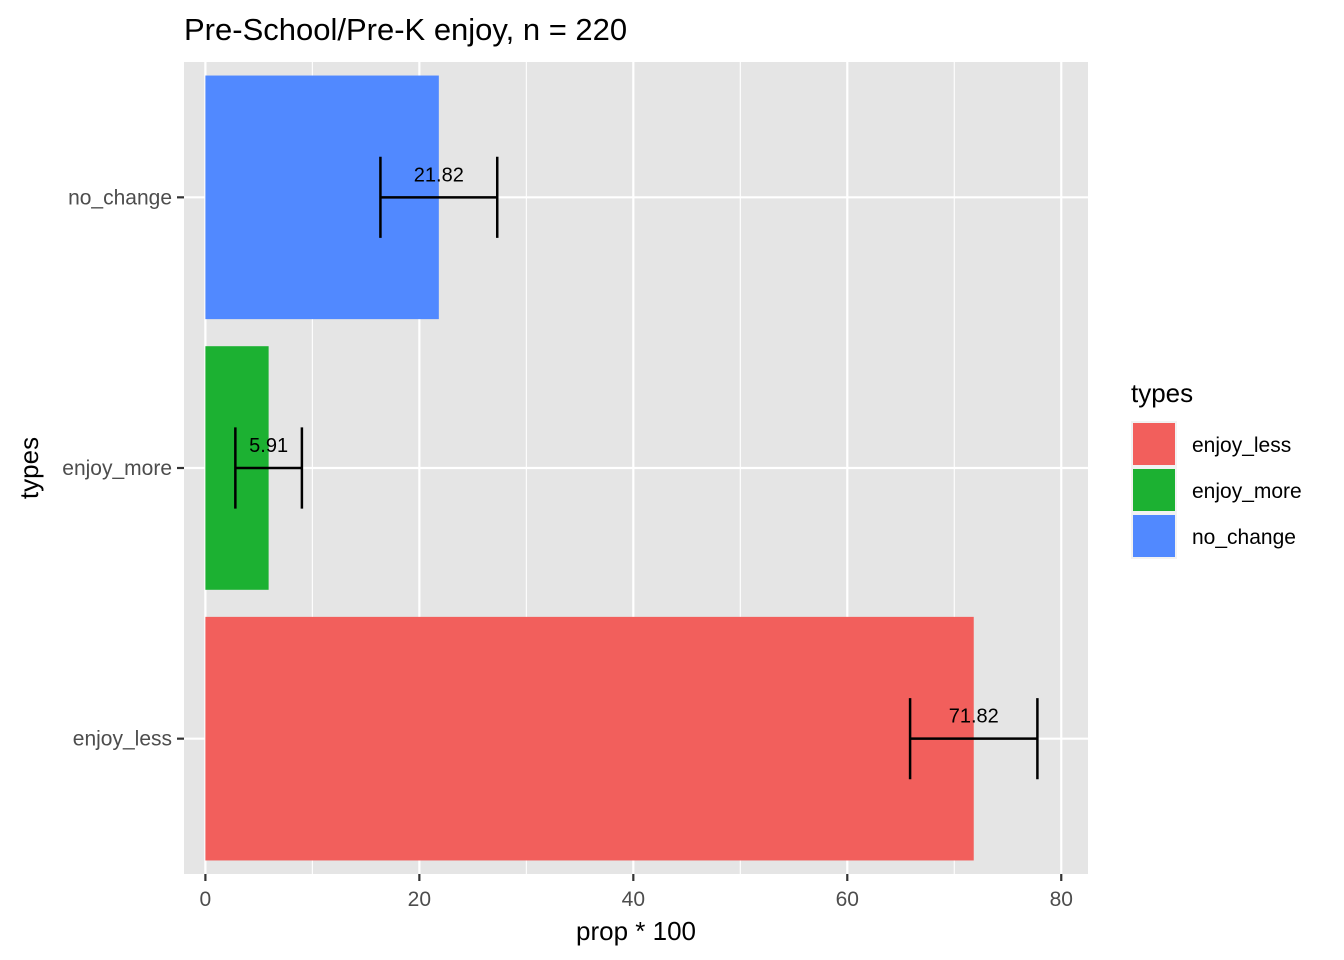  I want to click on legend-item-enjoy-less: enjoy_less, so click(1211, 444).